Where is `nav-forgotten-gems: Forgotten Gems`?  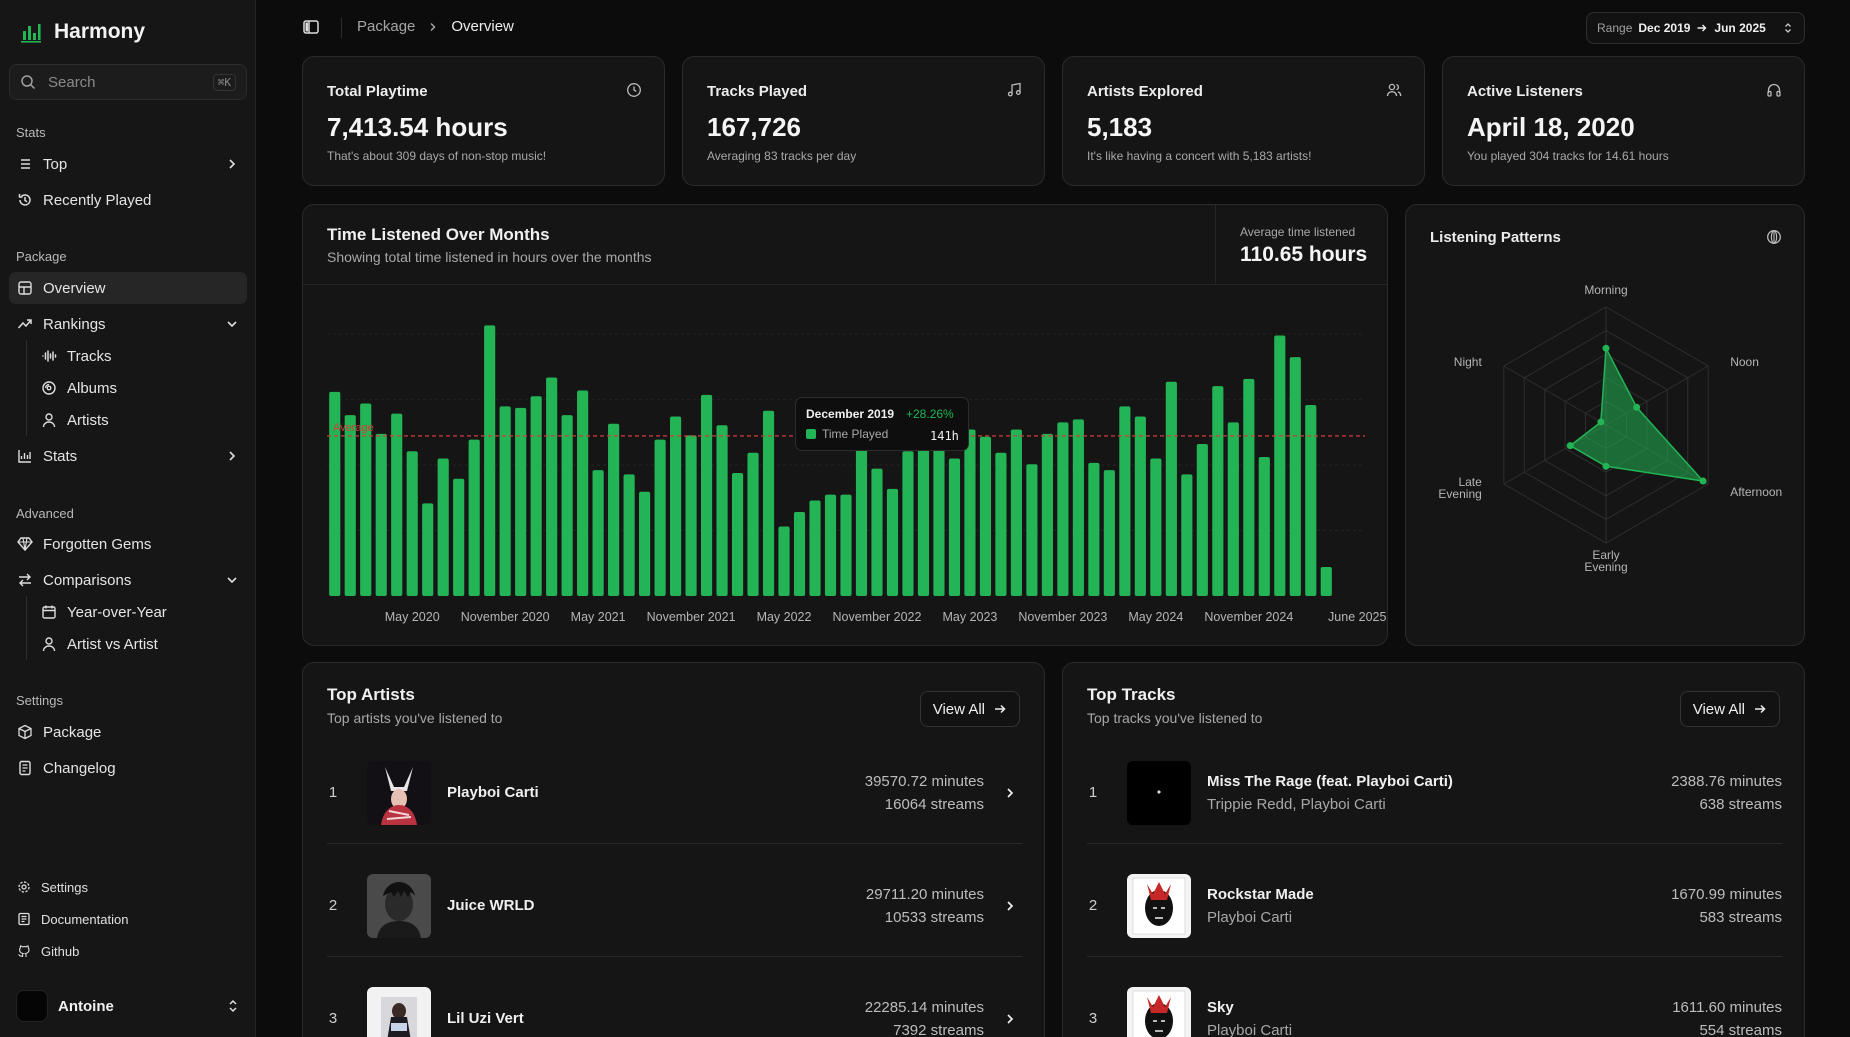 nav-forgotten-gems: Forgotten Gems is located at coordinates (128, 544).